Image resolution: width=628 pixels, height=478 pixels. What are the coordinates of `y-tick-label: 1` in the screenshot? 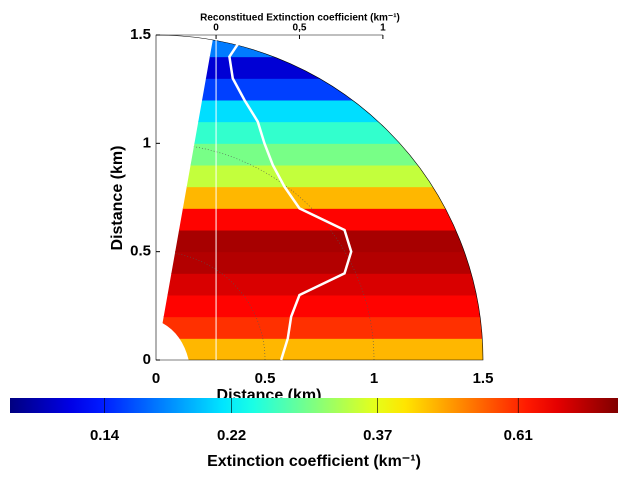 It's located at (147, 142).